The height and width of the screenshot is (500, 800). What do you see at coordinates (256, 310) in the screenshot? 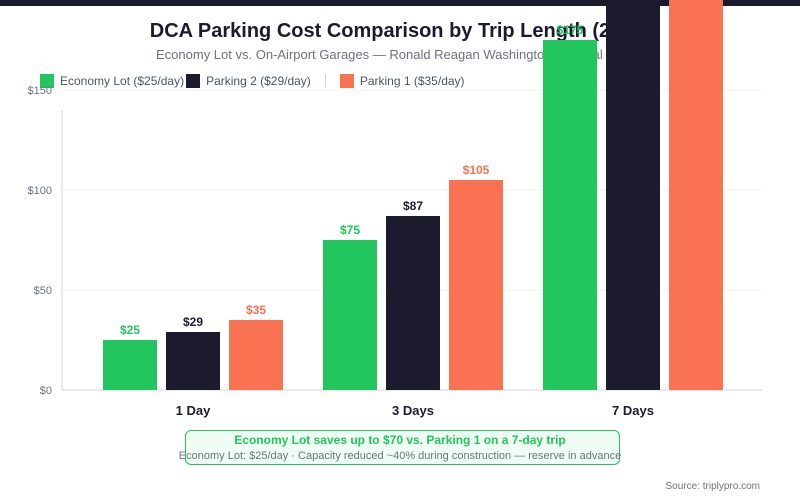
I see `bar-value-label: $35` at bounding box center [256, 310].